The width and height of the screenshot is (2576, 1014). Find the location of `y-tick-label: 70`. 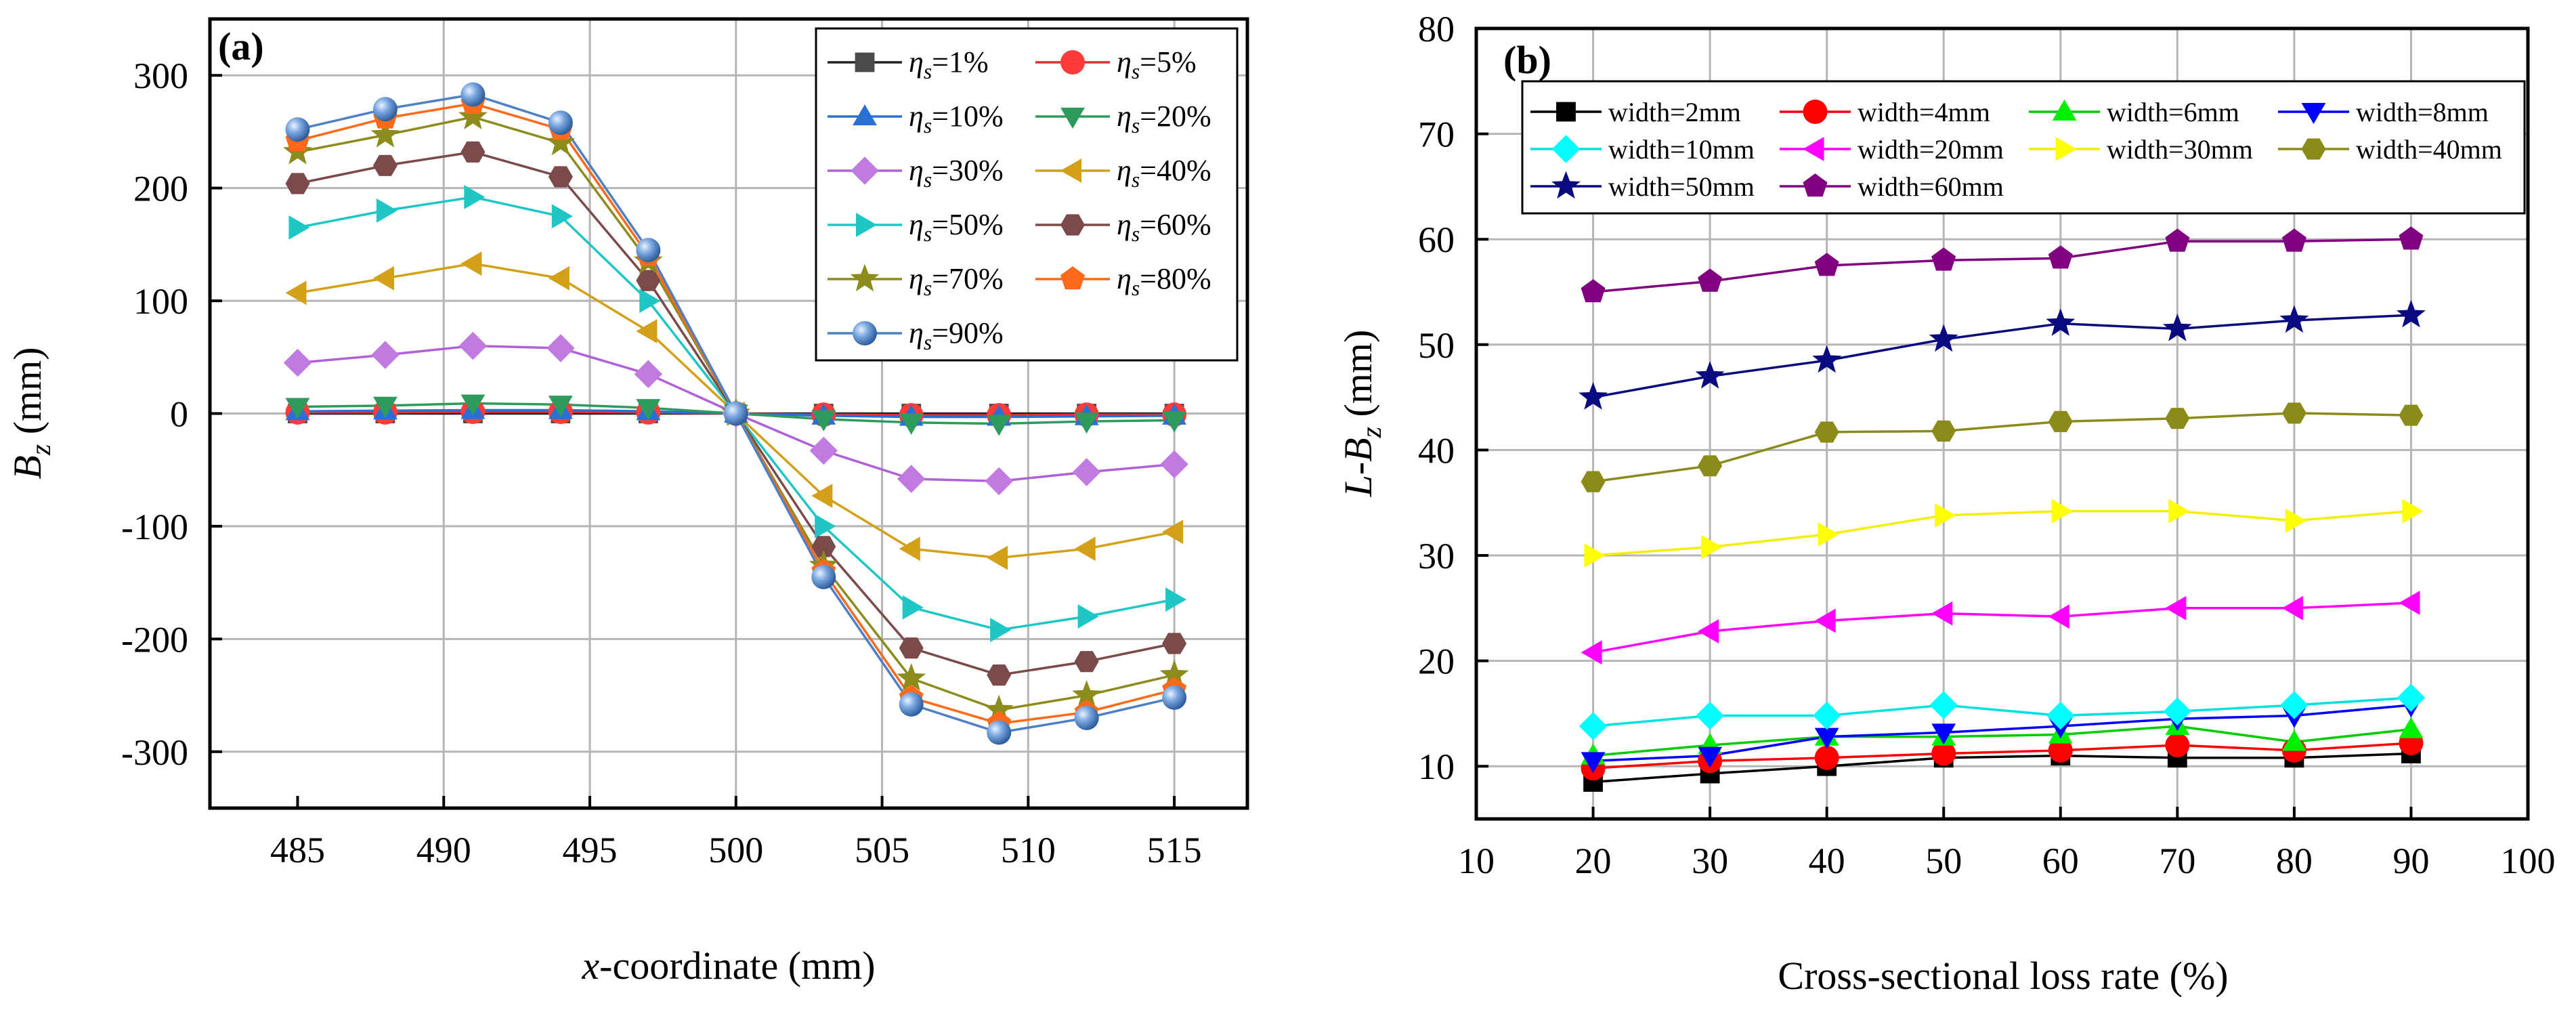

y-tick-label: 70 is located at coordinates (1436, 134).